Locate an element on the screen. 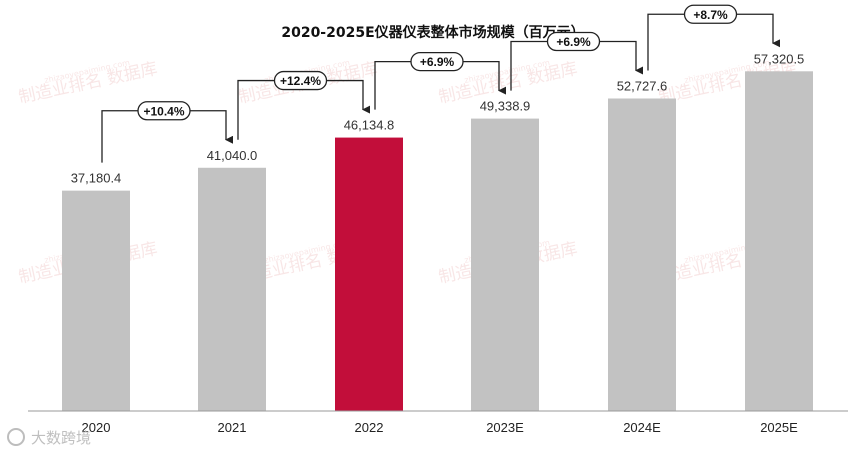  category-label: 2021 is located at coordinates (232, 427).